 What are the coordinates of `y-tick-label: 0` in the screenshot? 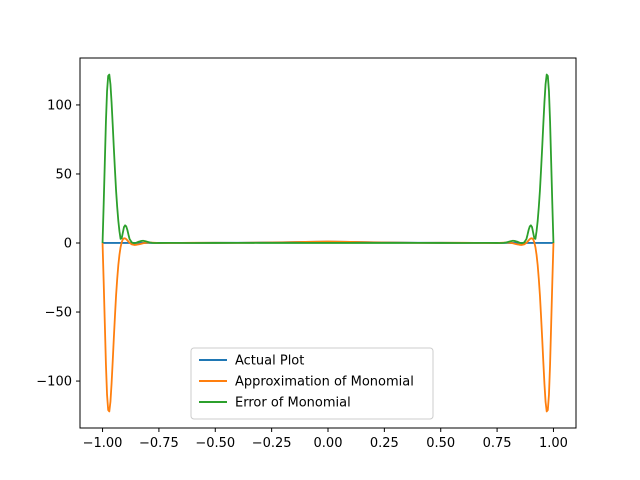 It's located at (68, 244).